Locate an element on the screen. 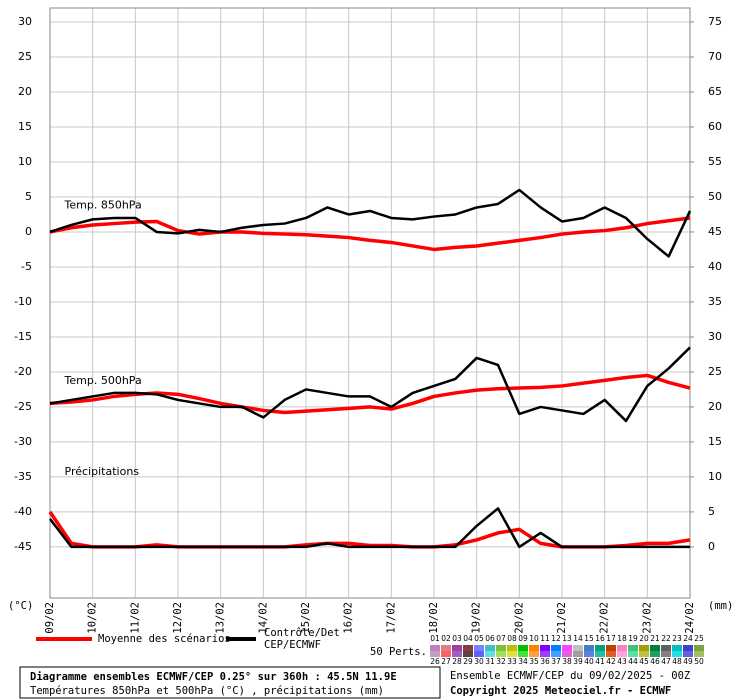 This screenshot has width=740, height=700. member-label: 02 is located at coordinates (446, 638).